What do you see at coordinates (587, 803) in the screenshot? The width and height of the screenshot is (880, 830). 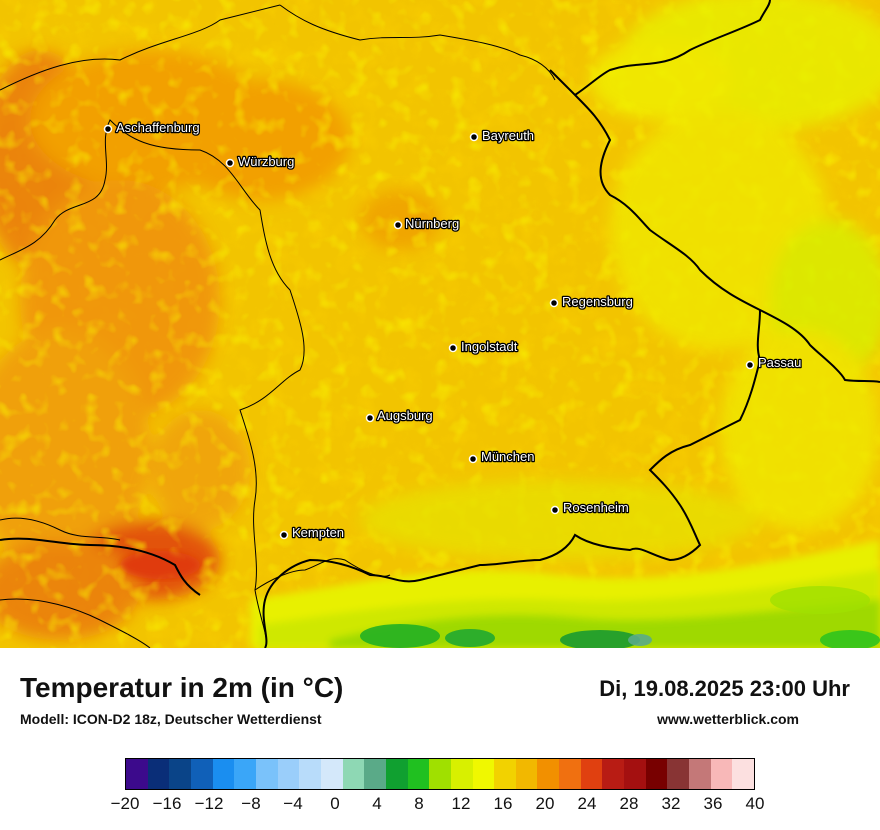 I see `colorbar-tick-label: 24` at bounding box center [587, 803].